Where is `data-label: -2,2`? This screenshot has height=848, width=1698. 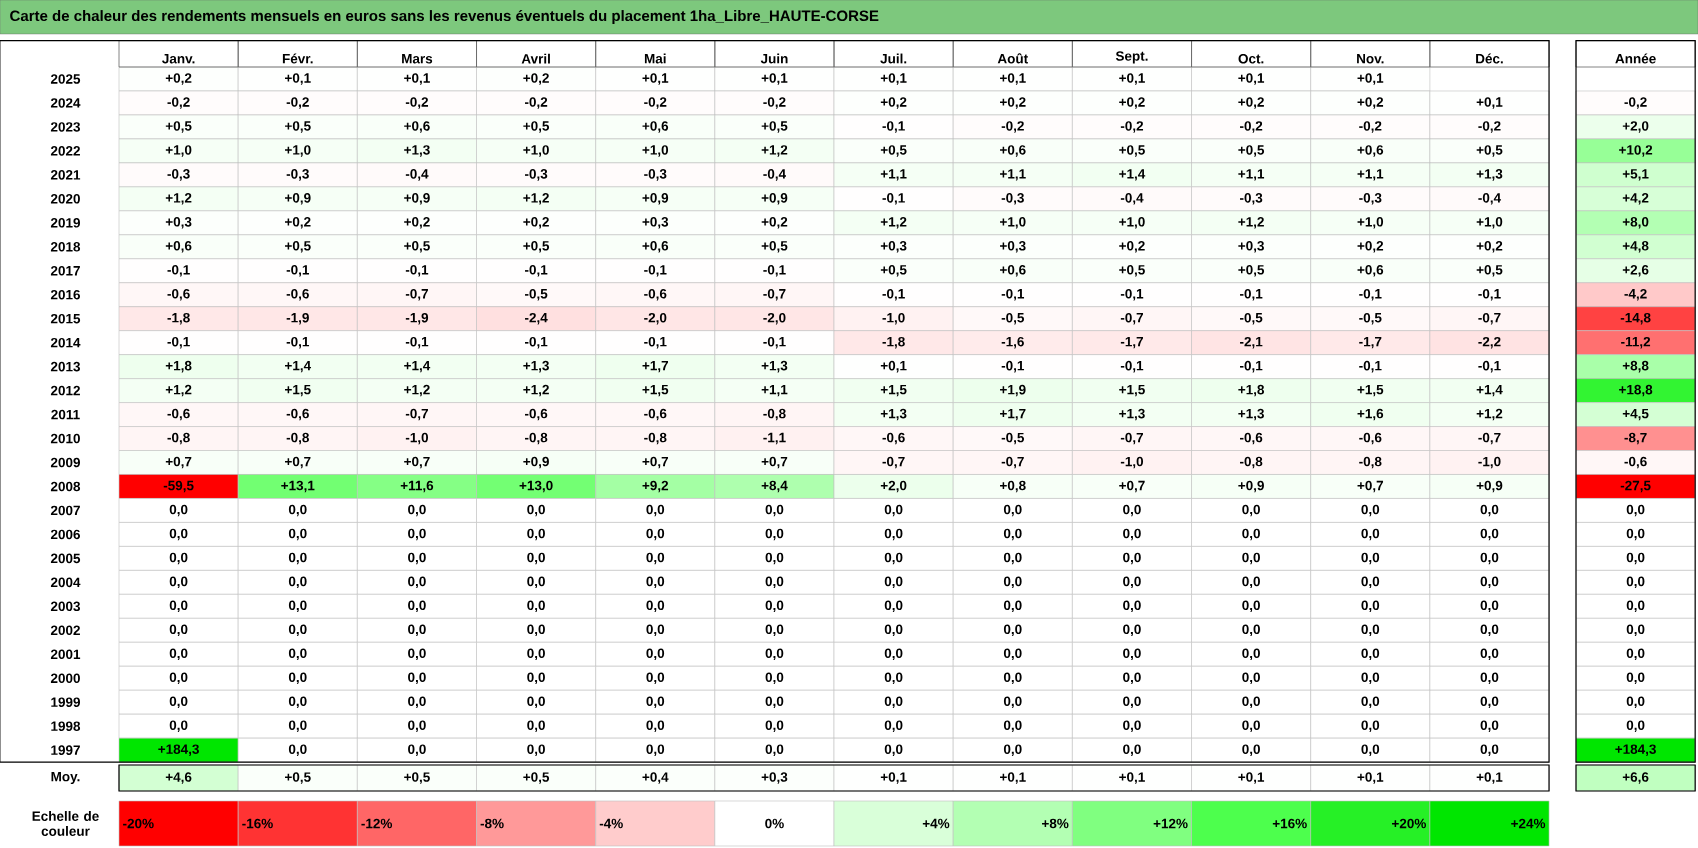
data-label: -2,2 is located at coordinates (1489, 342).